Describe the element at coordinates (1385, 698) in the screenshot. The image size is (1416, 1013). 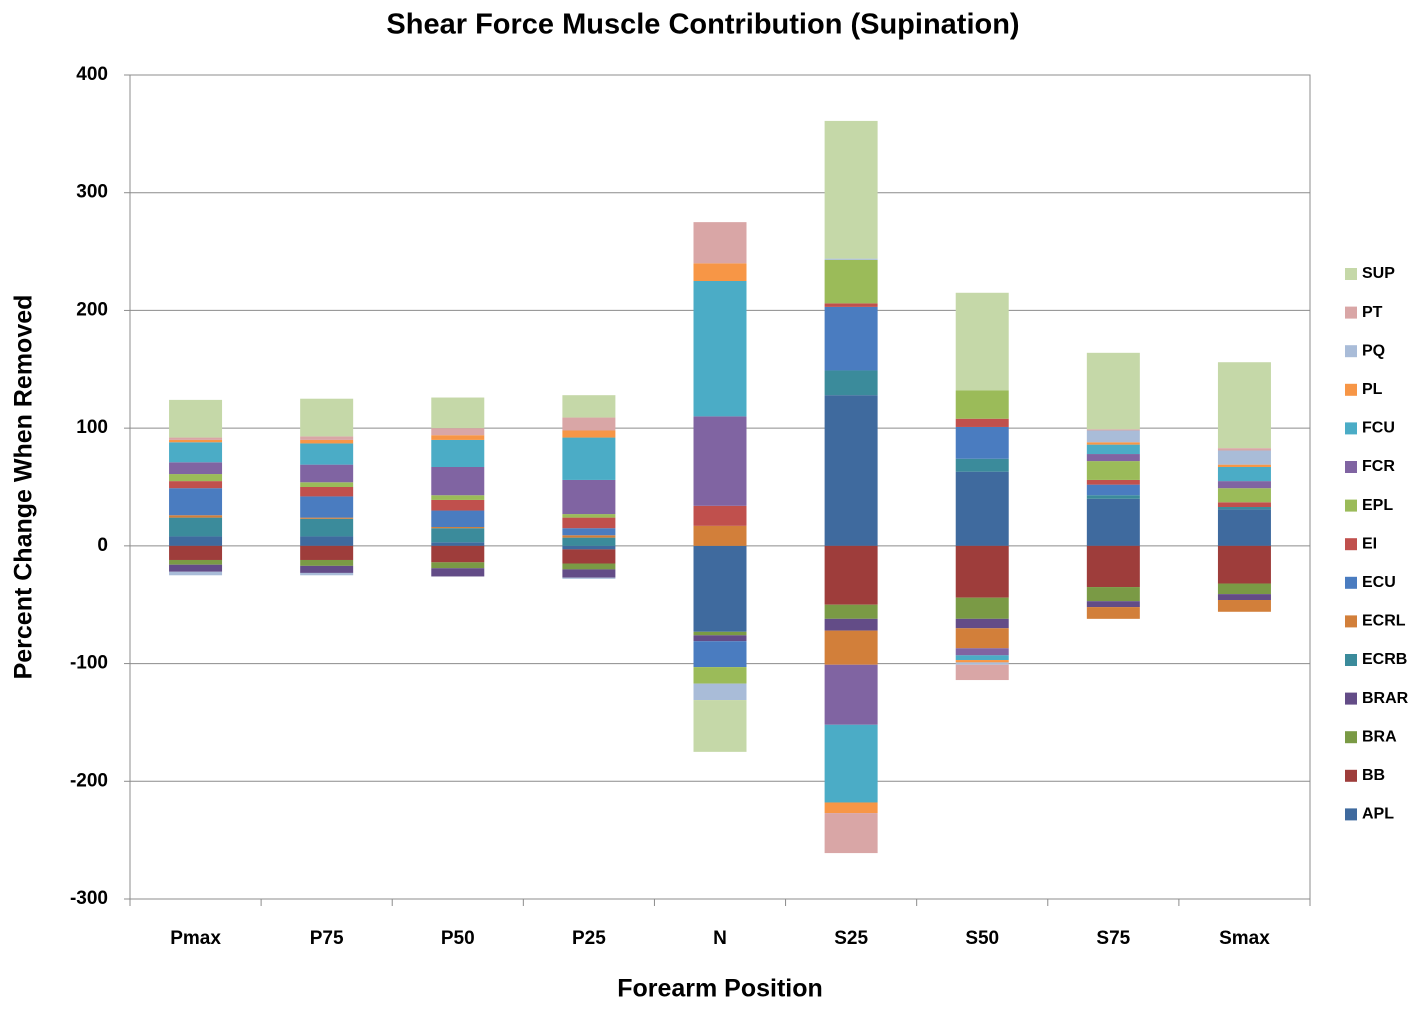
I see `legend-label: BRAR` at that location.